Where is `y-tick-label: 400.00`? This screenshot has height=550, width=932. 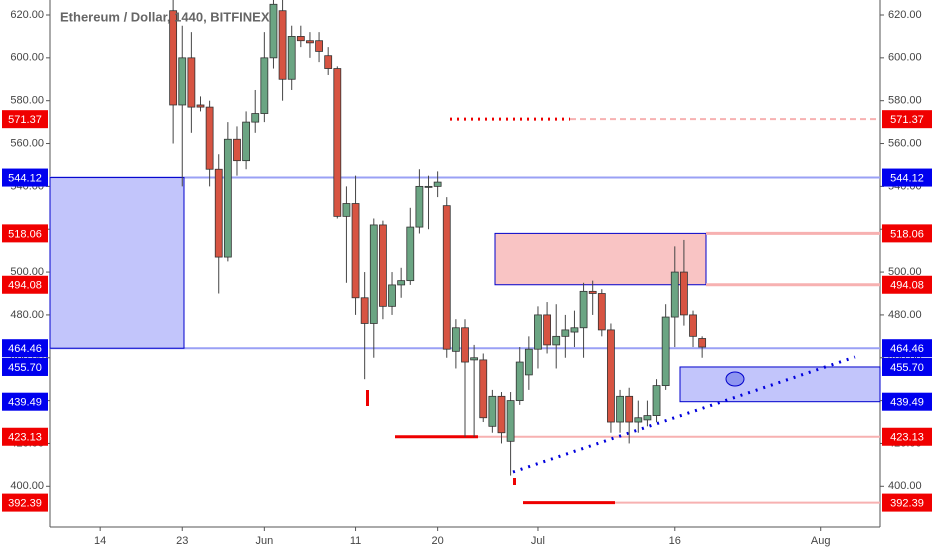 y-tick-label: 400.00 is located at coordinates (905, 486).